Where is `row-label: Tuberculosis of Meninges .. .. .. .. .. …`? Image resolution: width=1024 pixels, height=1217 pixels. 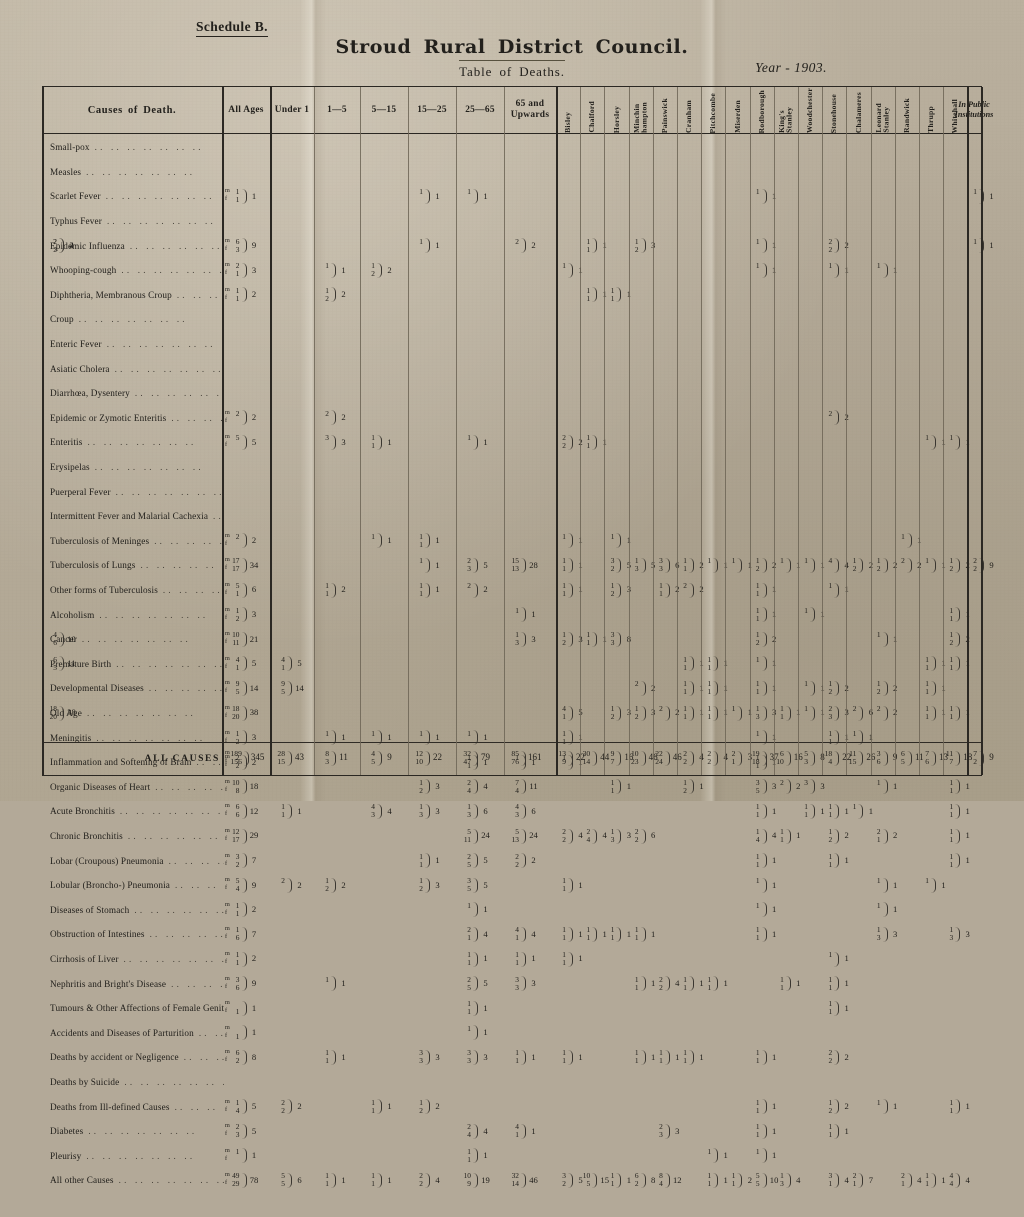
row-label: Tuberculosis of Meninges .. .. .. .. .. … is located at coordinates (137, 541).